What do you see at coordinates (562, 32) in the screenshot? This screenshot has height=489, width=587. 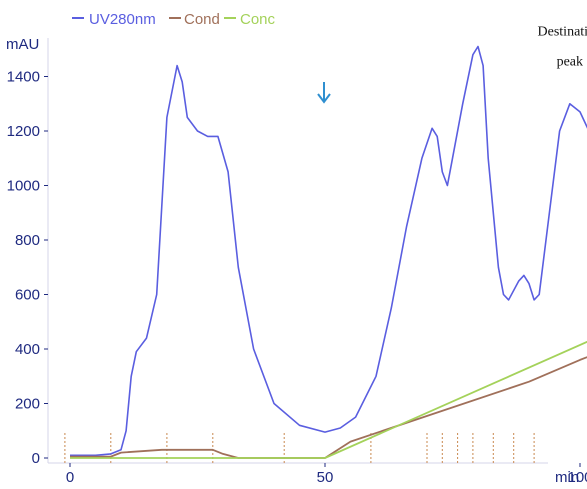 I see `annotation-0: Destination` at bounding box center [562, 32].